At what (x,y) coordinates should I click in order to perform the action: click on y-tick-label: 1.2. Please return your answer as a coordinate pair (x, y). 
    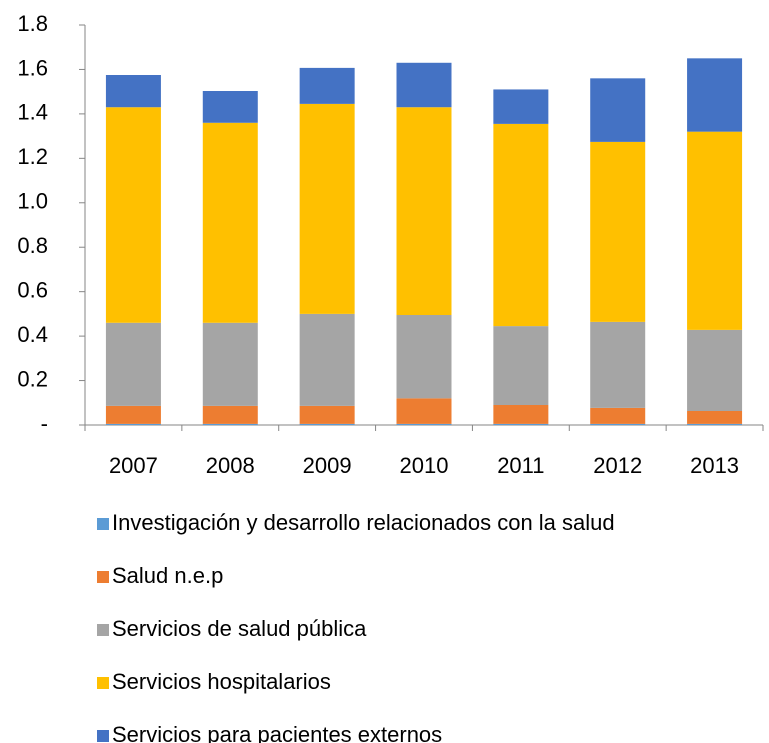
    Looking at the image, I should click on (32, 156).